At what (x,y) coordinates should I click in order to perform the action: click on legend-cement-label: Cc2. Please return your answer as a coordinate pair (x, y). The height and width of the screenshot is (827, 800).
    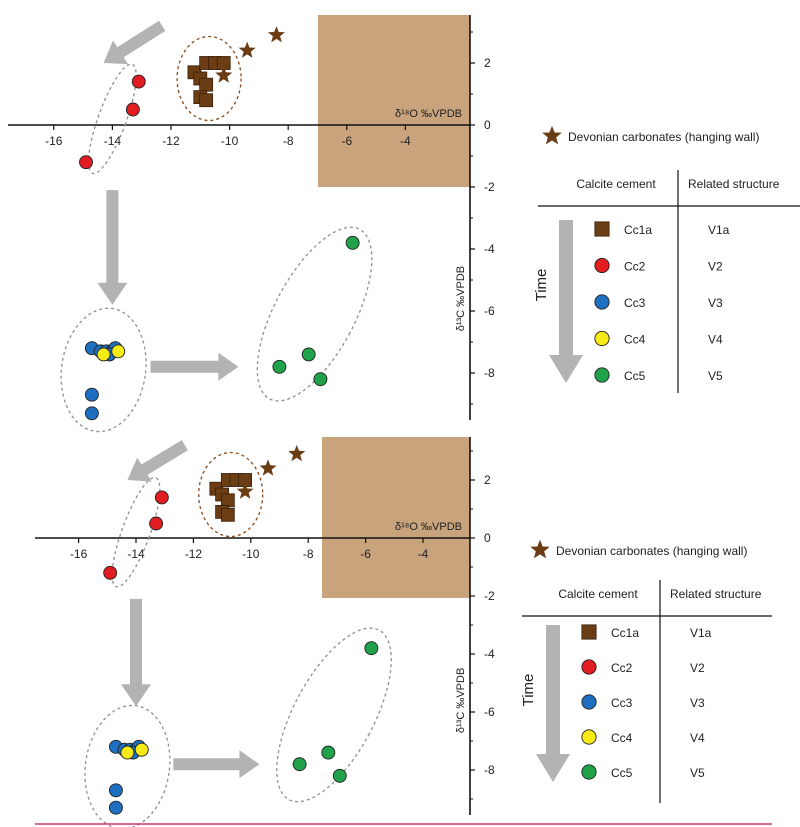
    Looking at the image, I should click on (635, 267).